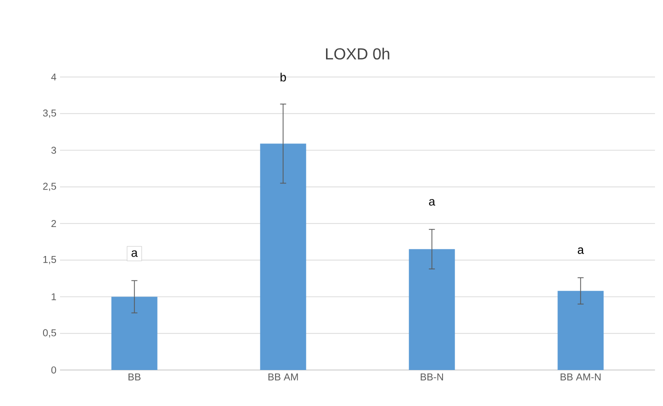 The image size is (663, 406). What do you see at coordinates (53, 150) in the screenshot?
I see `y-tick-label: 3` at bounding box center [53, 150].